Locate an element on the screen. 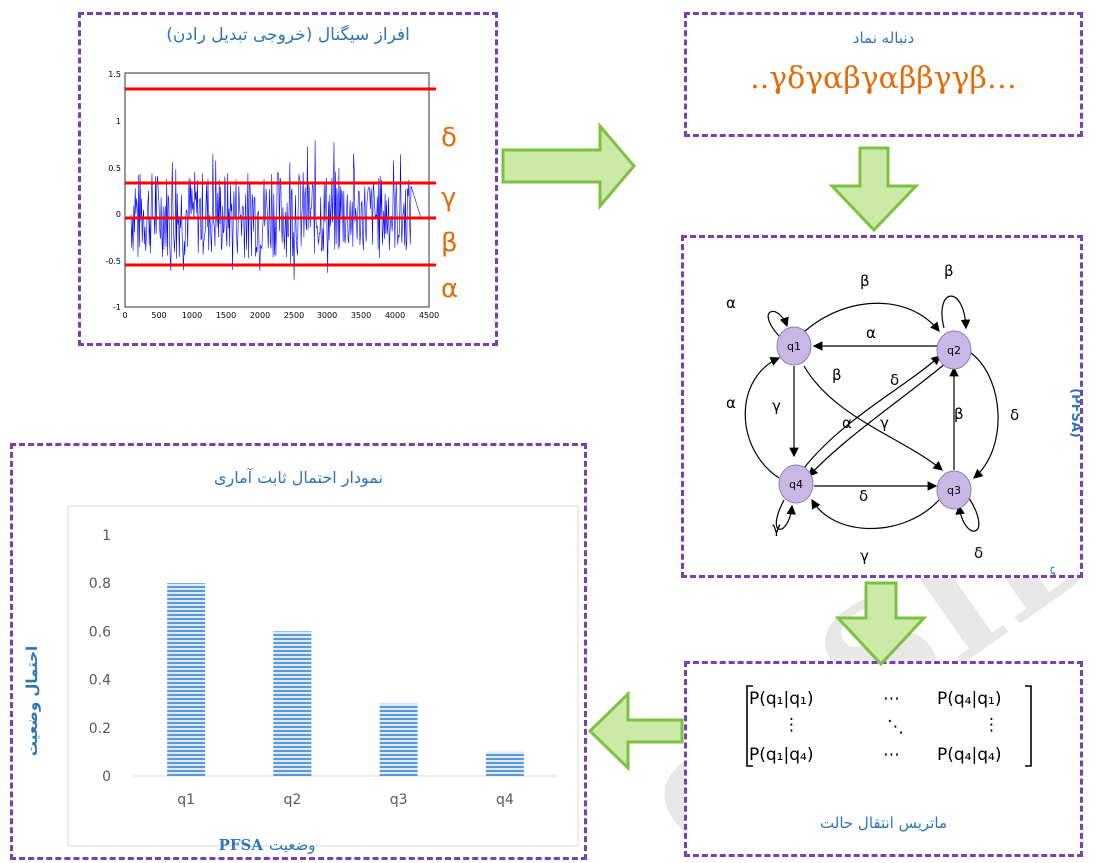 The image size is (1100, 863). x-tick: 3000 is located at coordinates (327, 315).